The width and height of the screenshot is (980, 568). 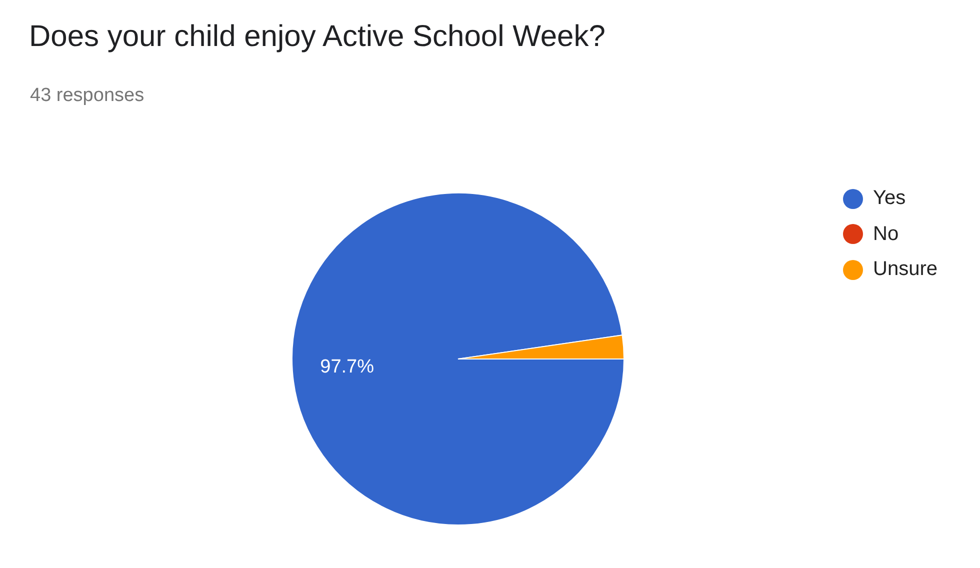 What do you see at coordinates (317, 37) in the screenshot?
I see `chart-title: Does your child enjoy Active School Week?` at bounding box center [317, 37].